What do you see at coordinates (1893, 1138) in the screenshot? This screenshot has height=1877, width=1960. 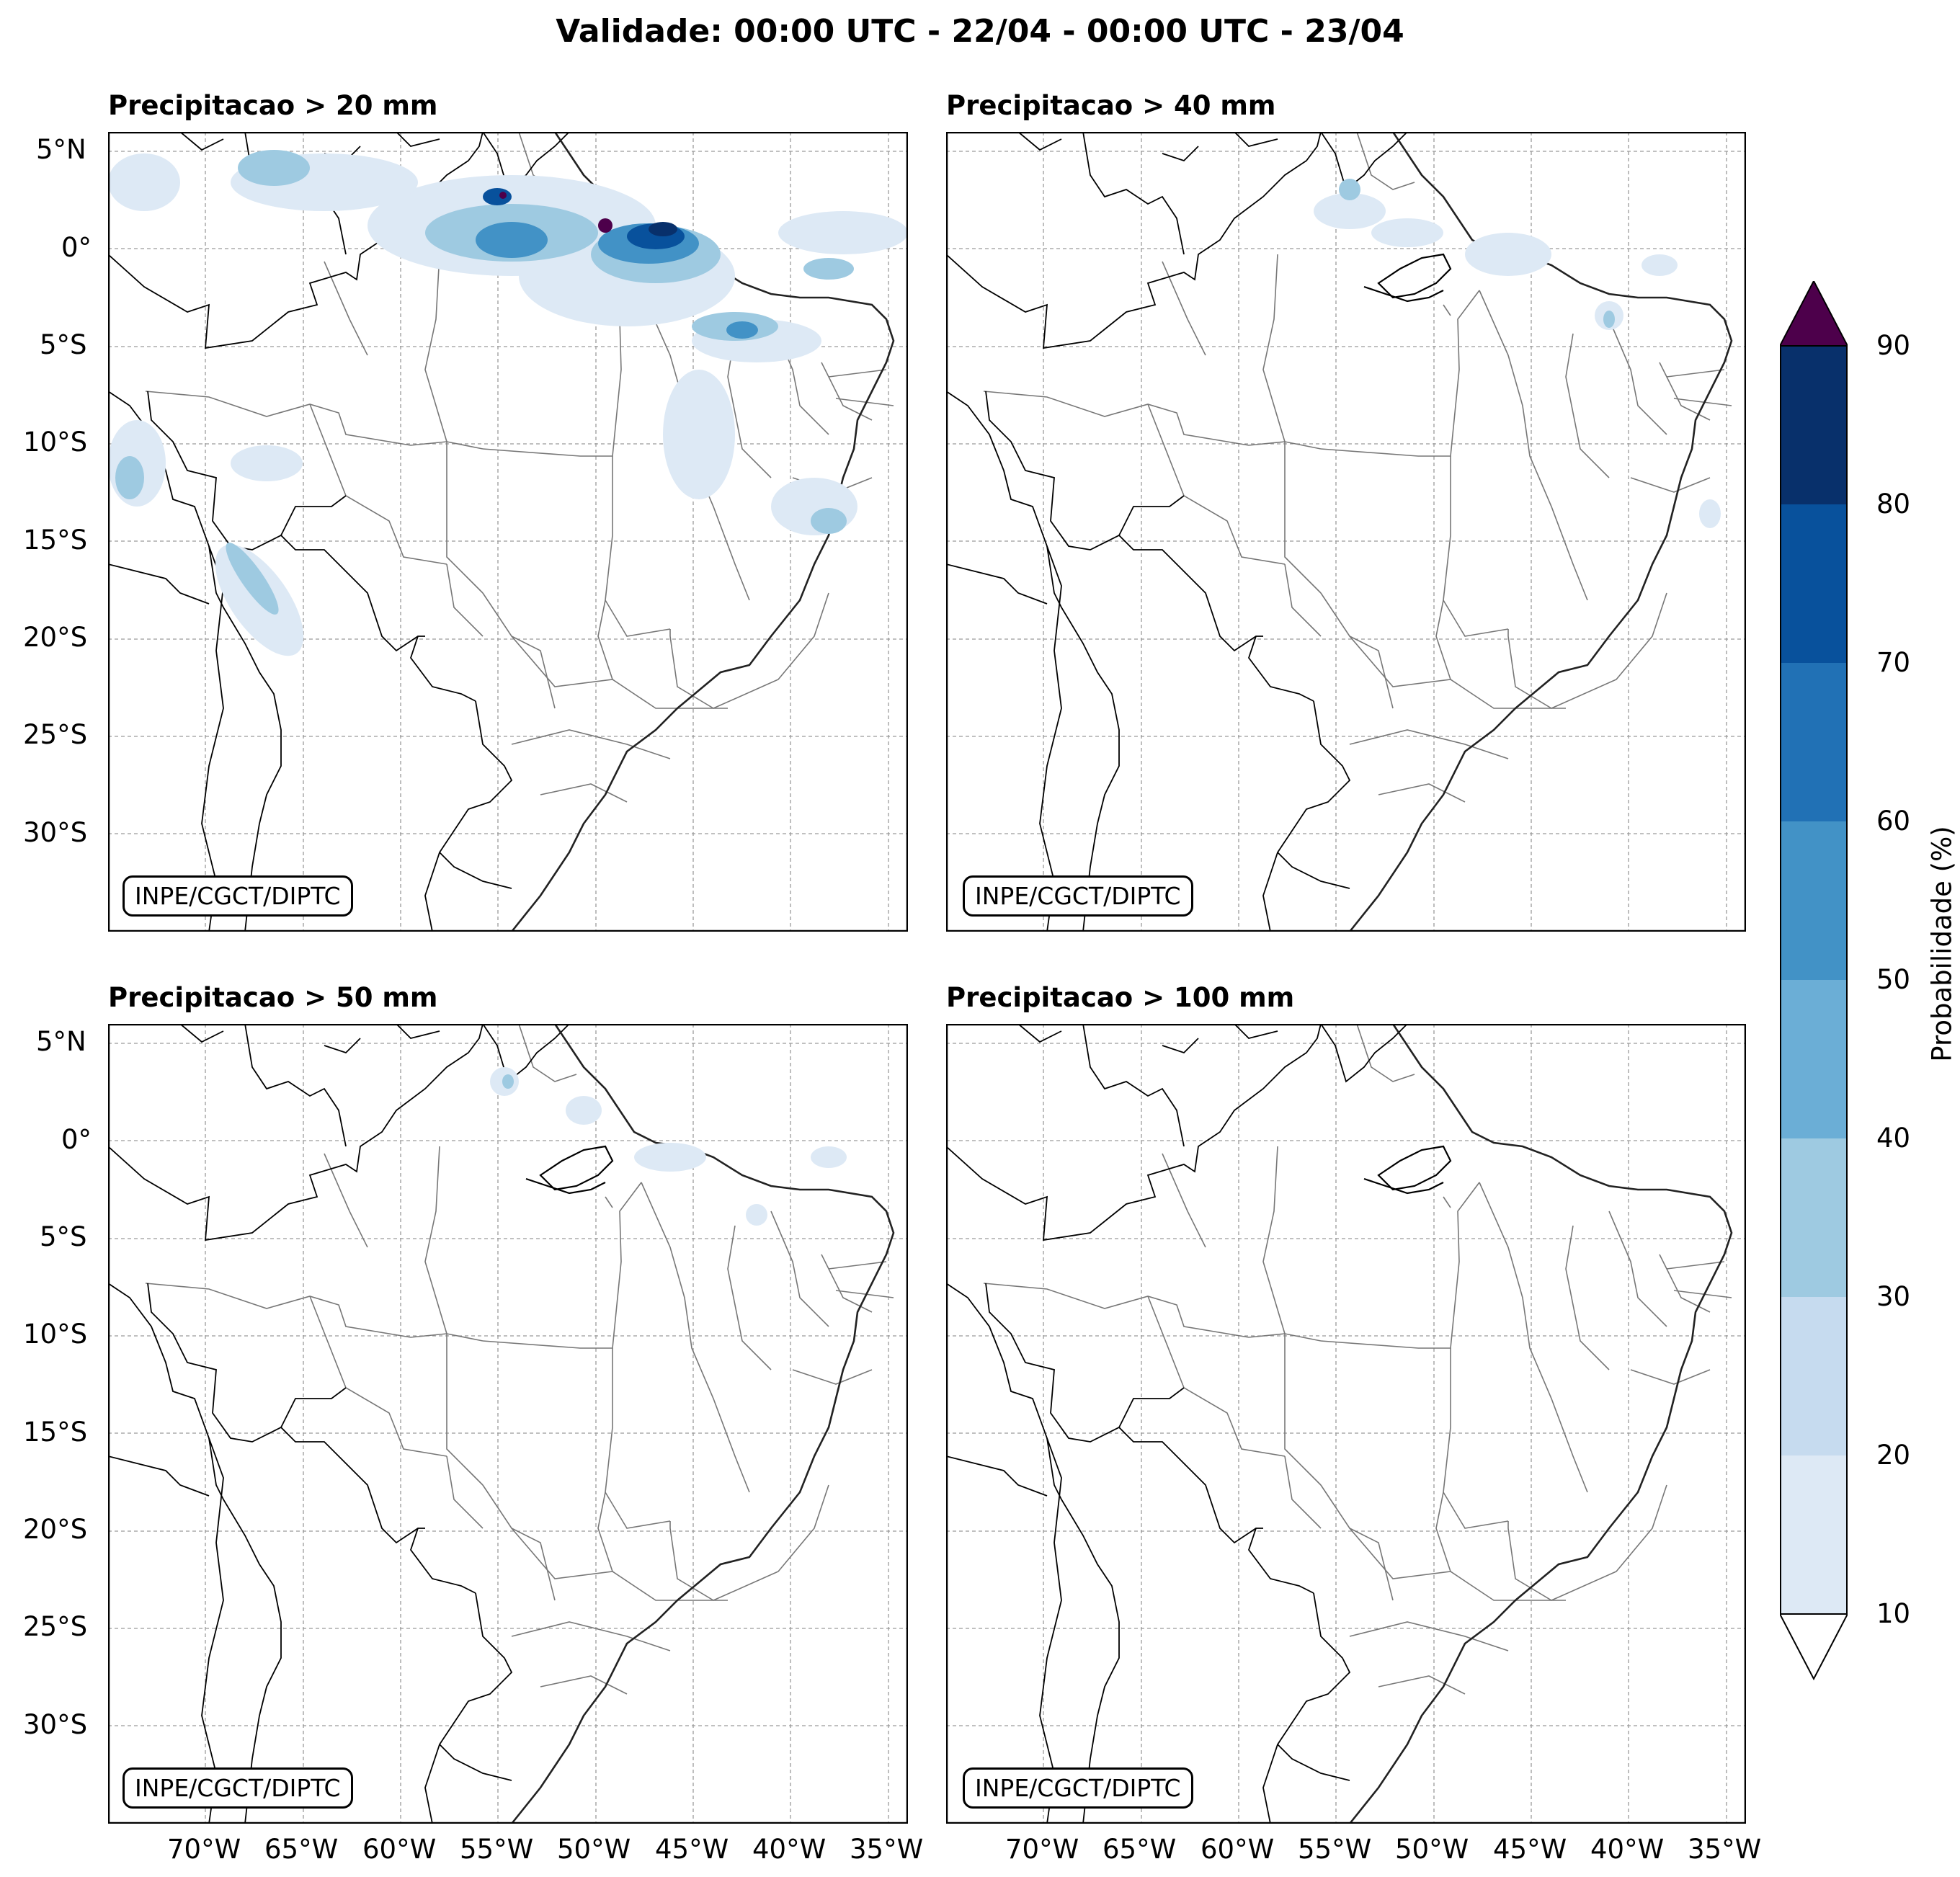 I see `colorbar-tick: 40` at bounding box center [1893, 1138].